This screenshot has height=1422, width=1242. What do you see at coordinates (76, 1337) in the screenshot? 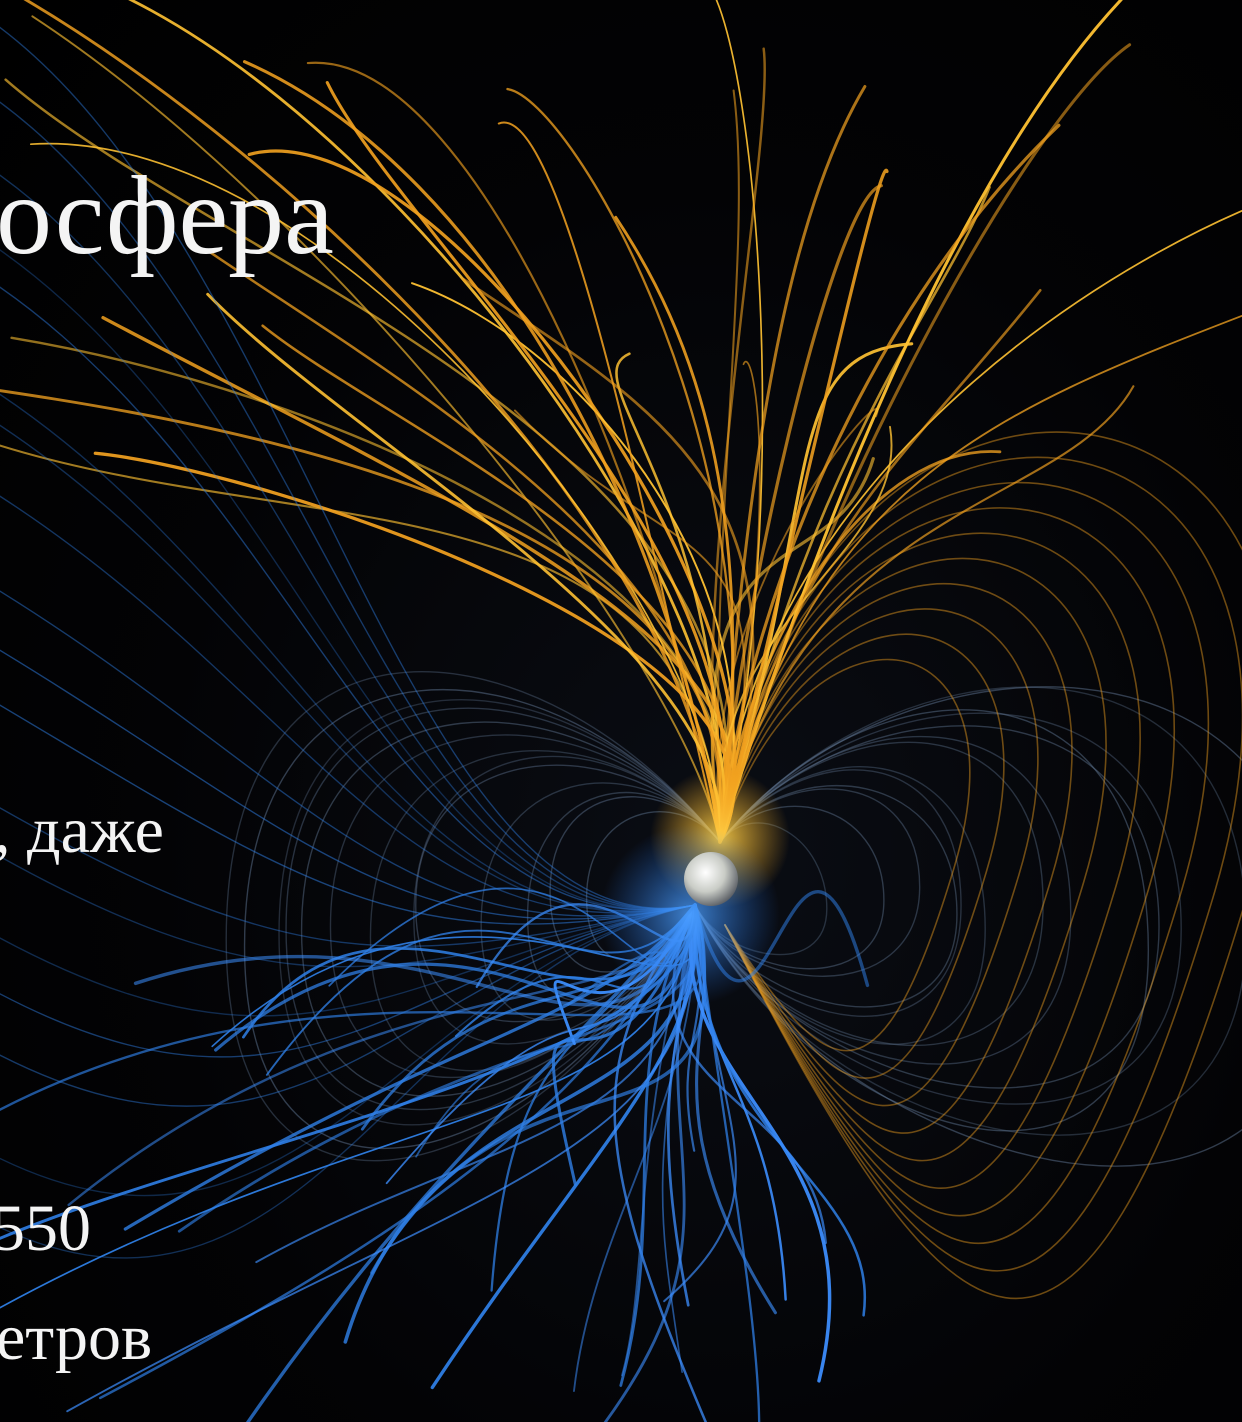
I see `body-text-line-3: етров` at bounding box center [76, 1337].